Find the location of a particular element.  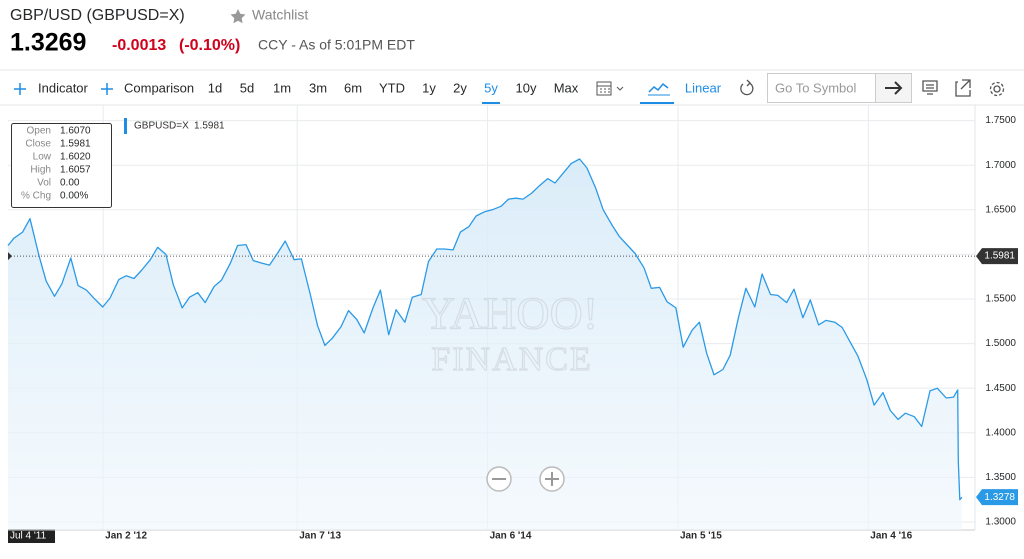

range-button: 1m is located at coordinates (282, 87).